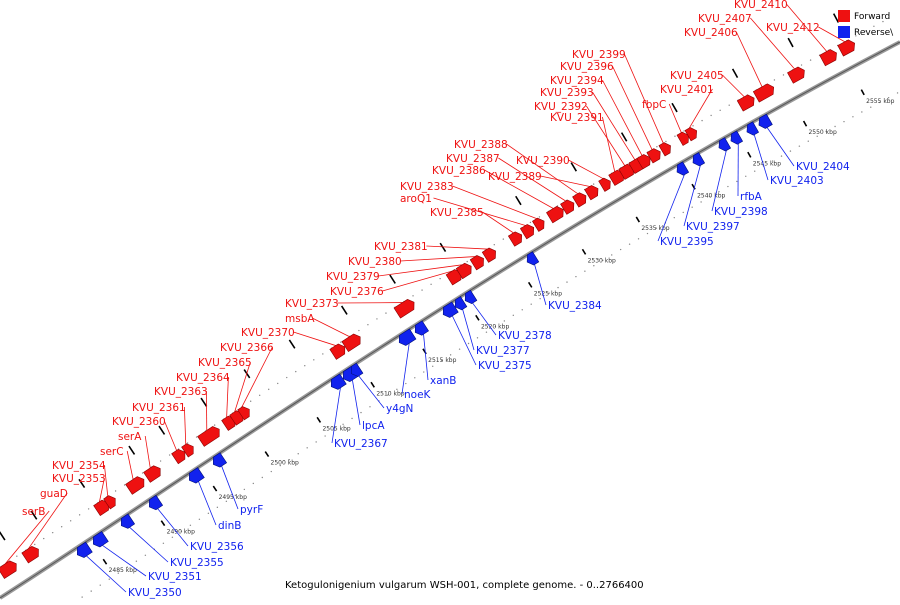 The height and width of the screenshot is (605, 900). I want to click on reverse-gene-label: rfbA, so click(751, 197).